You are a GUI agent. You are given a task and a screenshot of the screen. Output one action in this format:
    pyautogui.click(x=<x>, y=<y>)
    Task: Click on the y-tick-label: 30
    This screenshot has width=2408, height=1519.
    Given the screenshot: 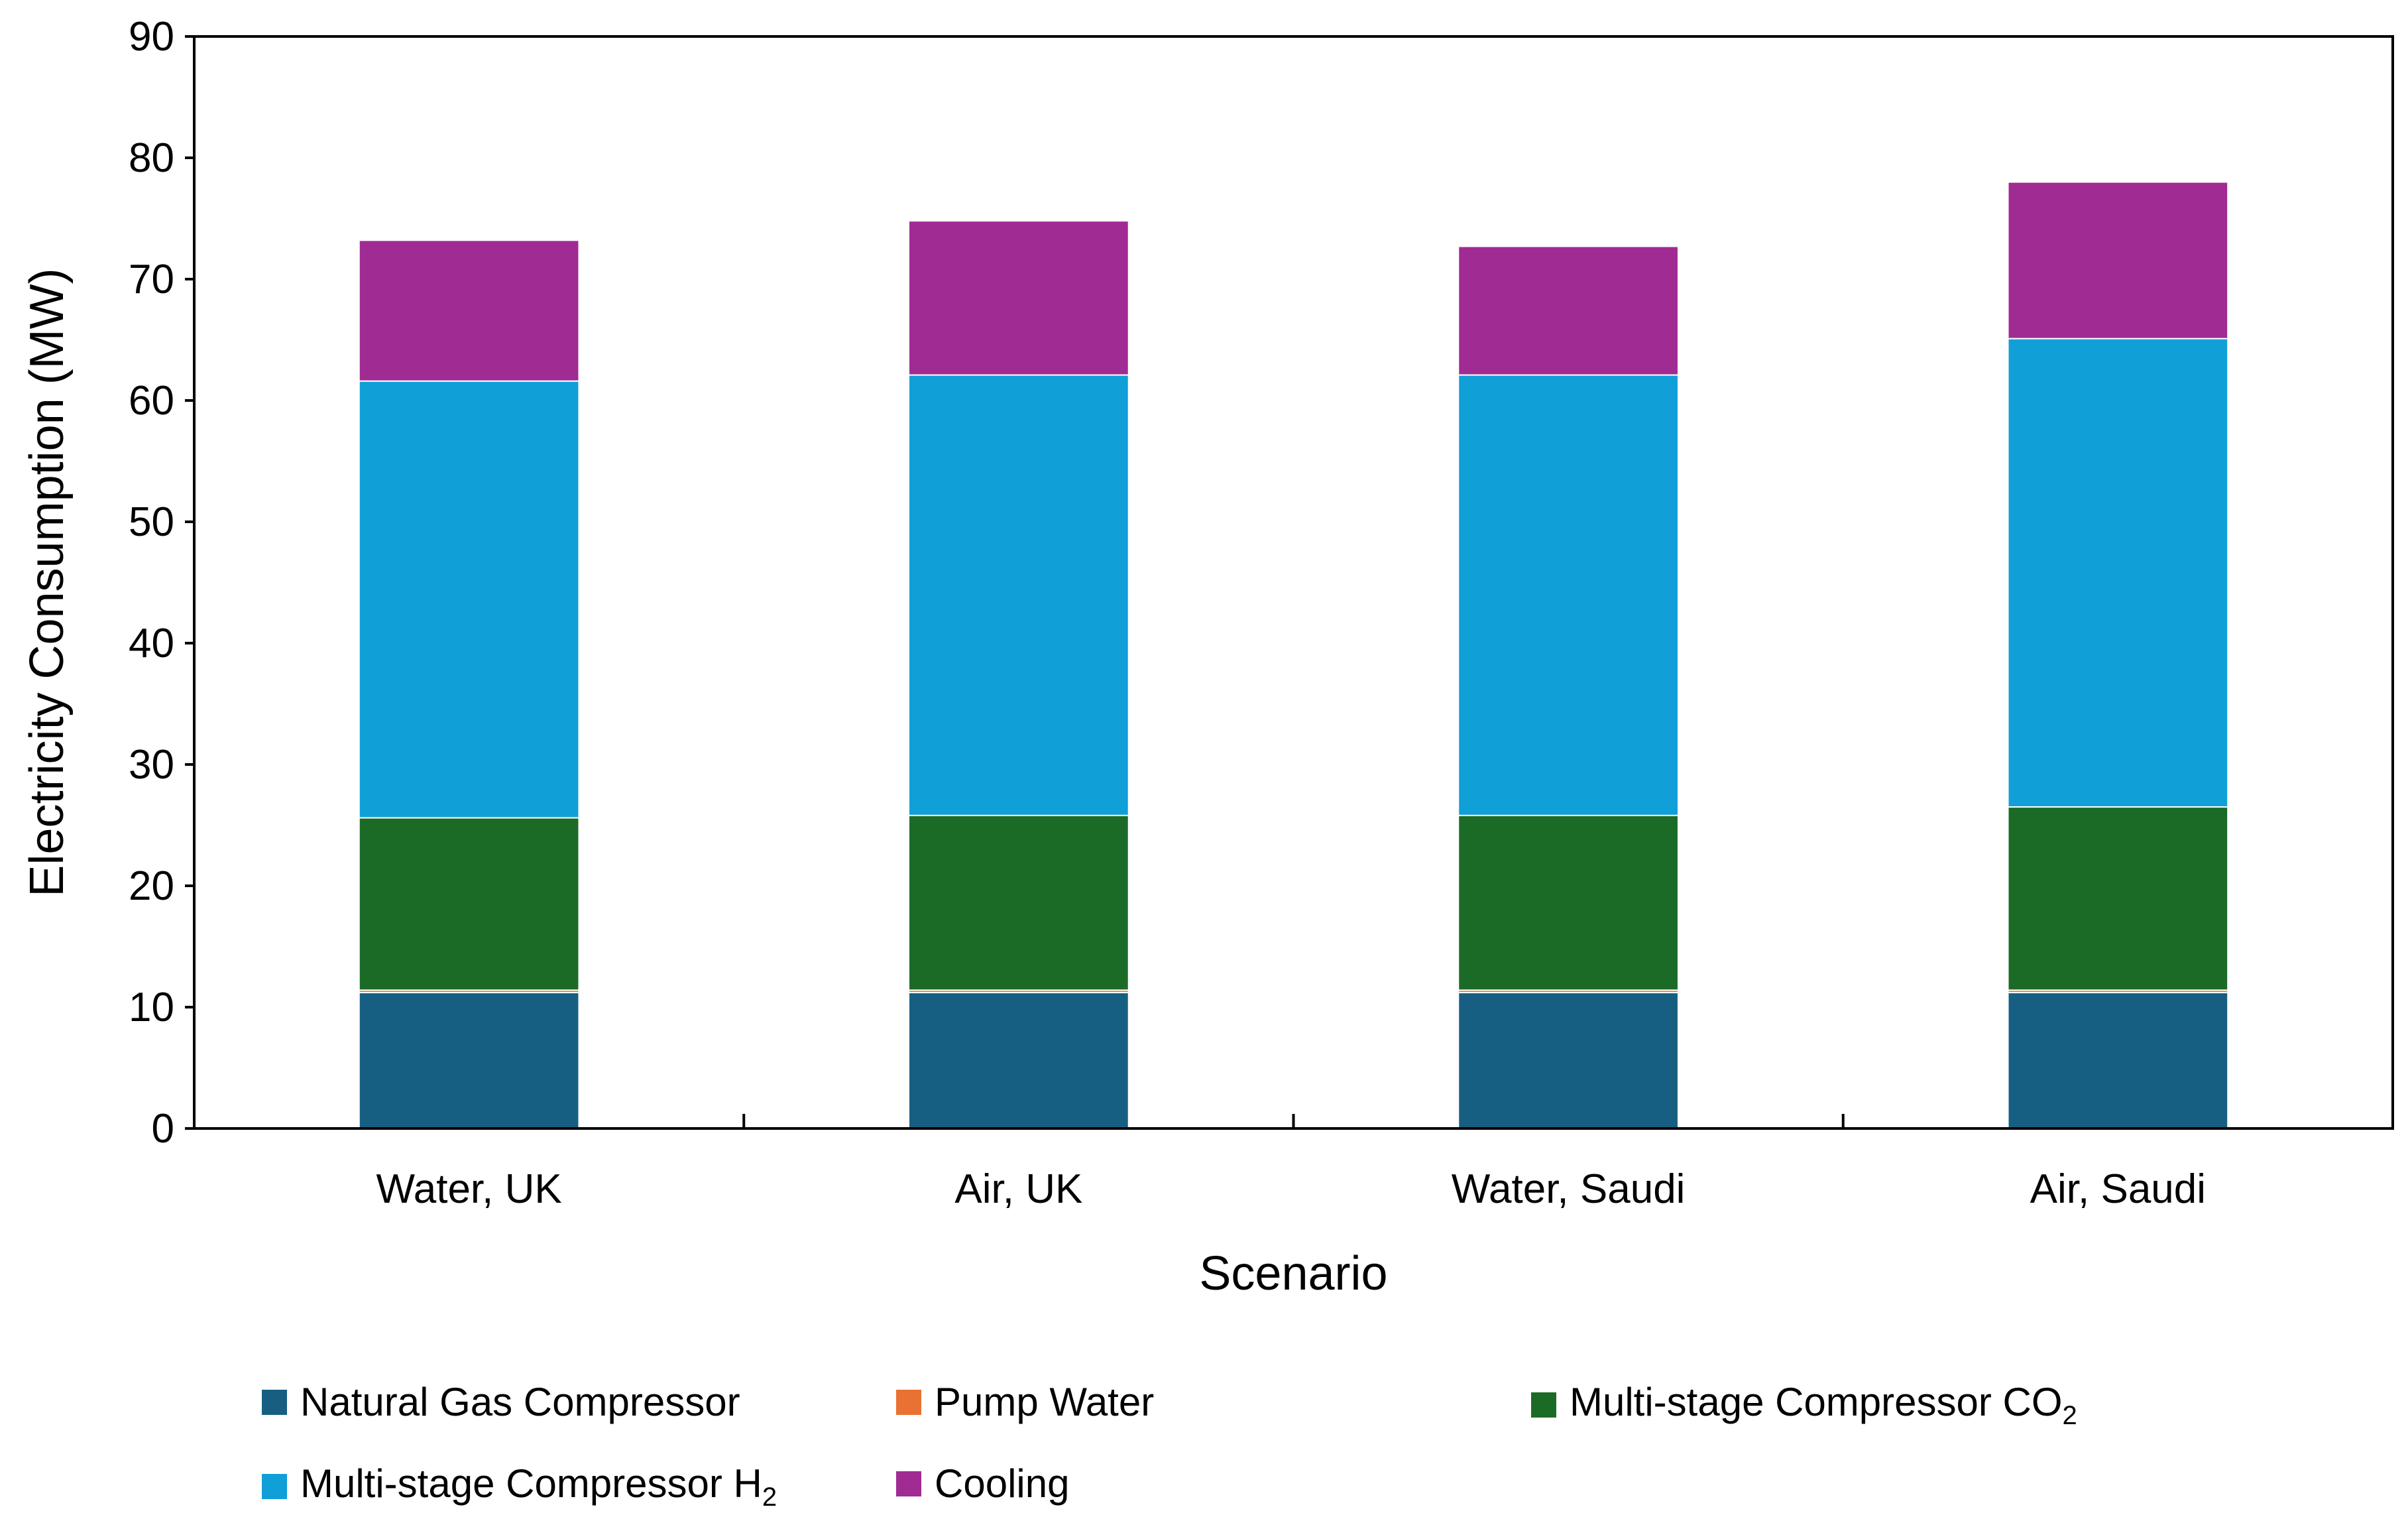 What is the action you would take?
    pyautogui.click(x=151, y=765)
    